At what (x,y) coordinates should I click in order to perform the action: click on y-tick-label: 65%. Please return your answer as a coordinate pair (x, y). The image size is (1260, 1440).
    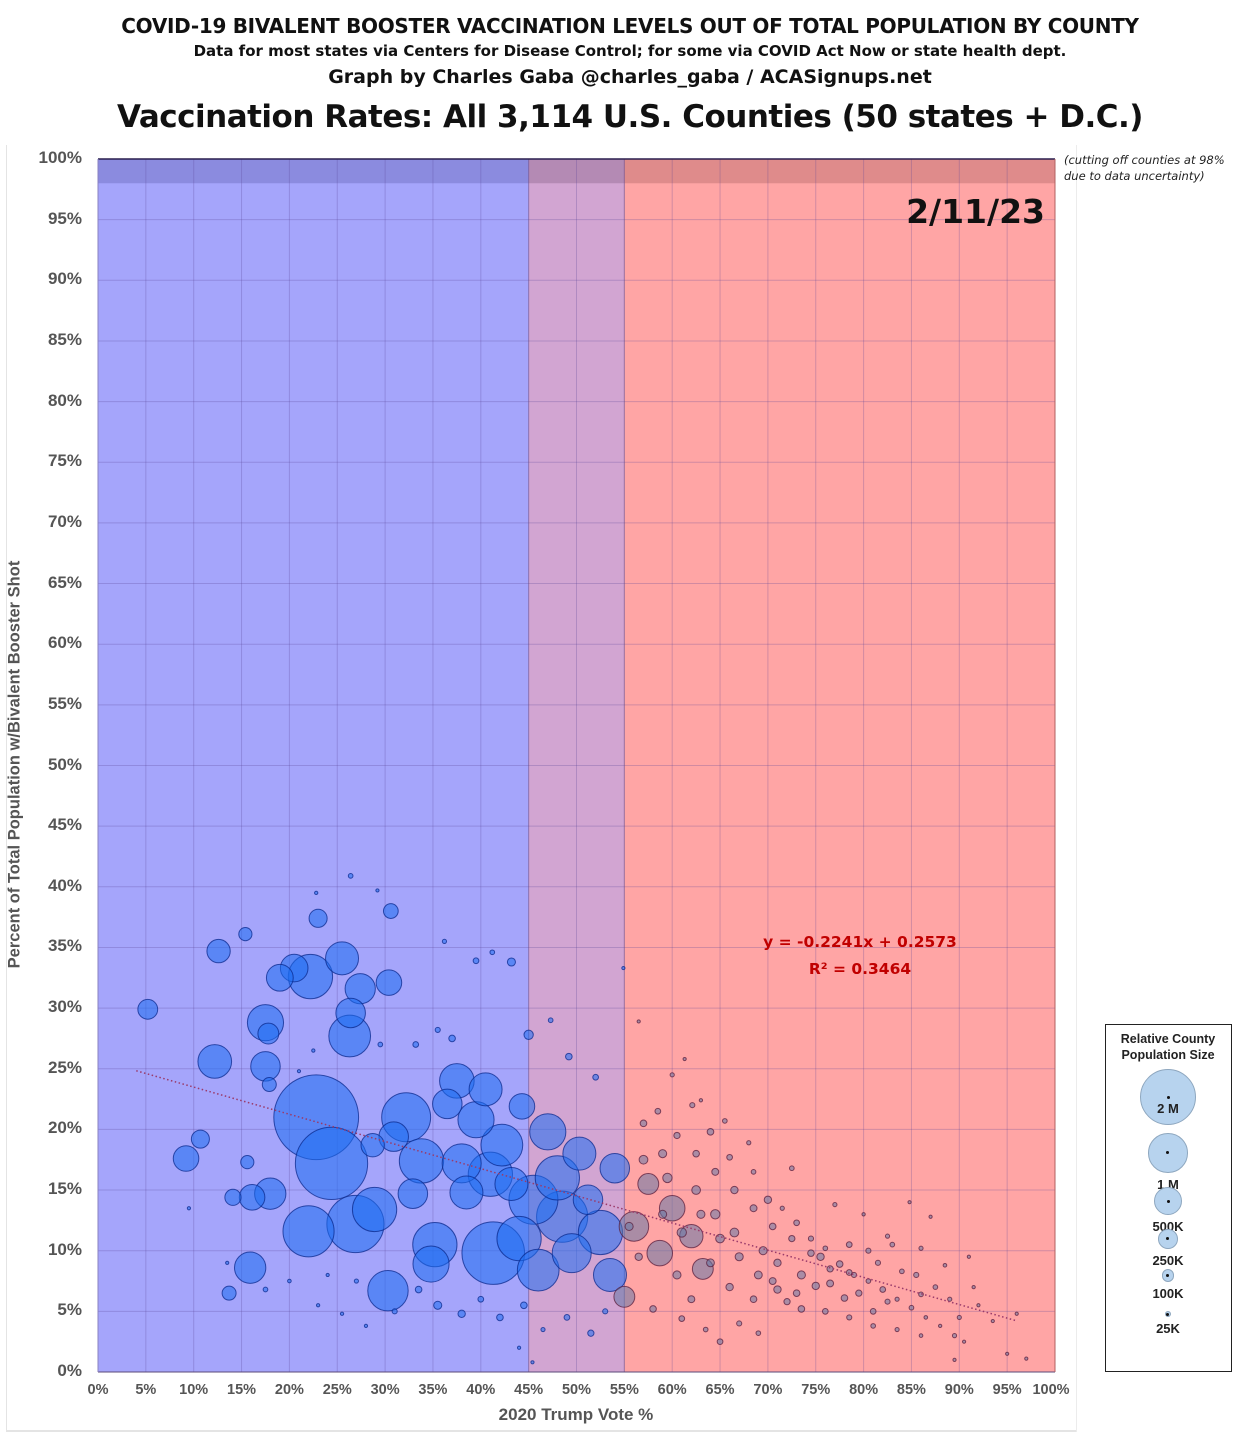
    Looking at the image, I should click on (64, 582).